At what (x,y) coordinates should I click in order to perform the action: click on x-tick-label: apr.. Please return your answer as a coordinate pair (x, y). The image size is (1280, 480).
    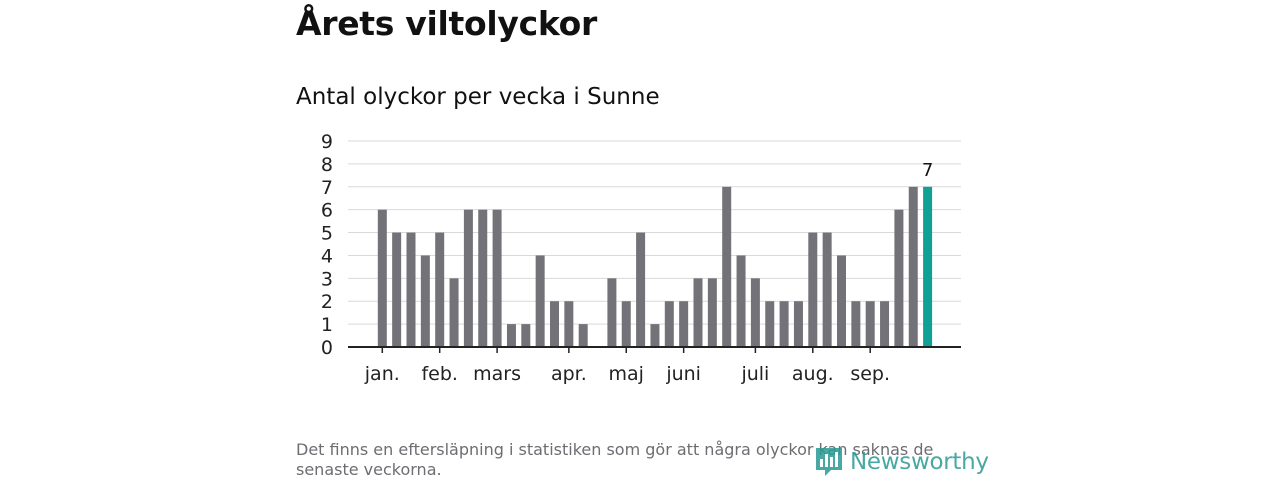
    Looking at the image, I should click on (569, 374).